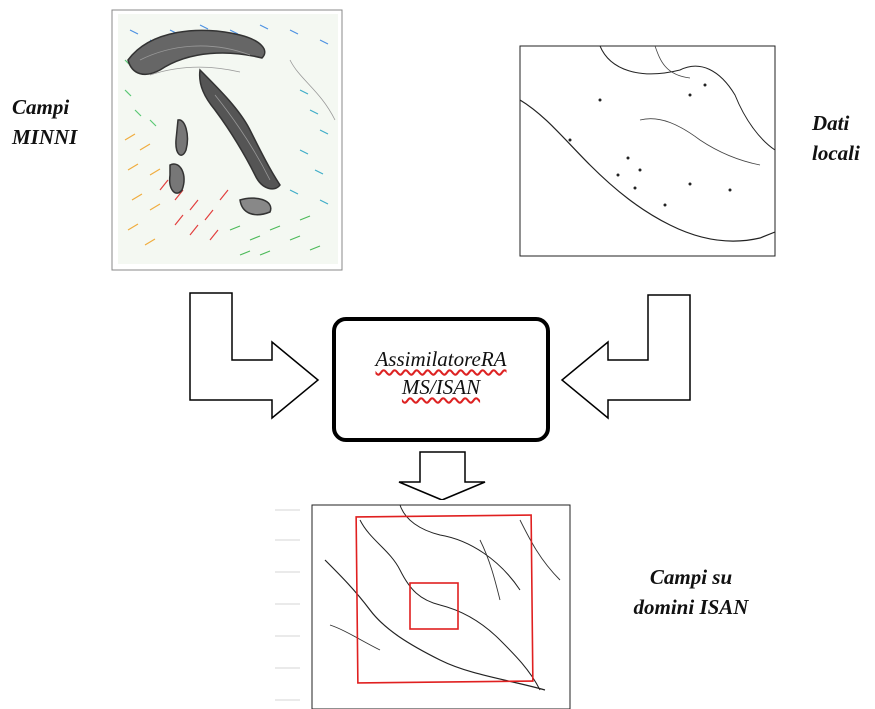  Describe the element at coordinates (691, 577) in the screenshot. I see `label-campi-su-domini-line1: Campi su` at that location.